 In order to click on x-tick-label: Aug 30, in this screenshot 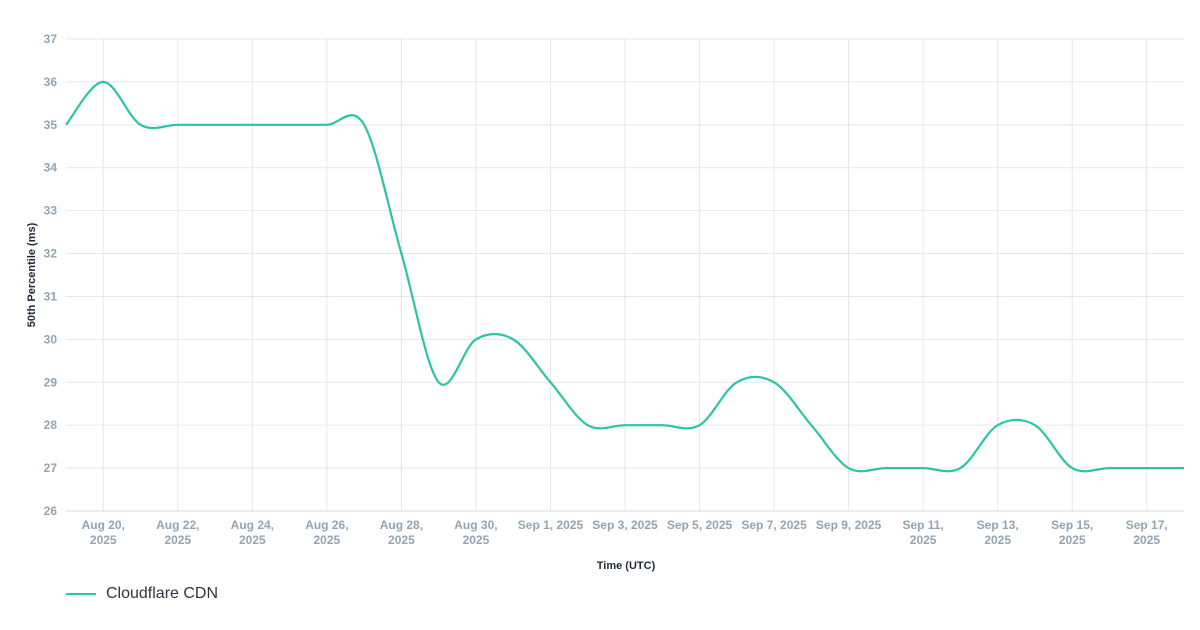, I will do `click(475, 525)`.